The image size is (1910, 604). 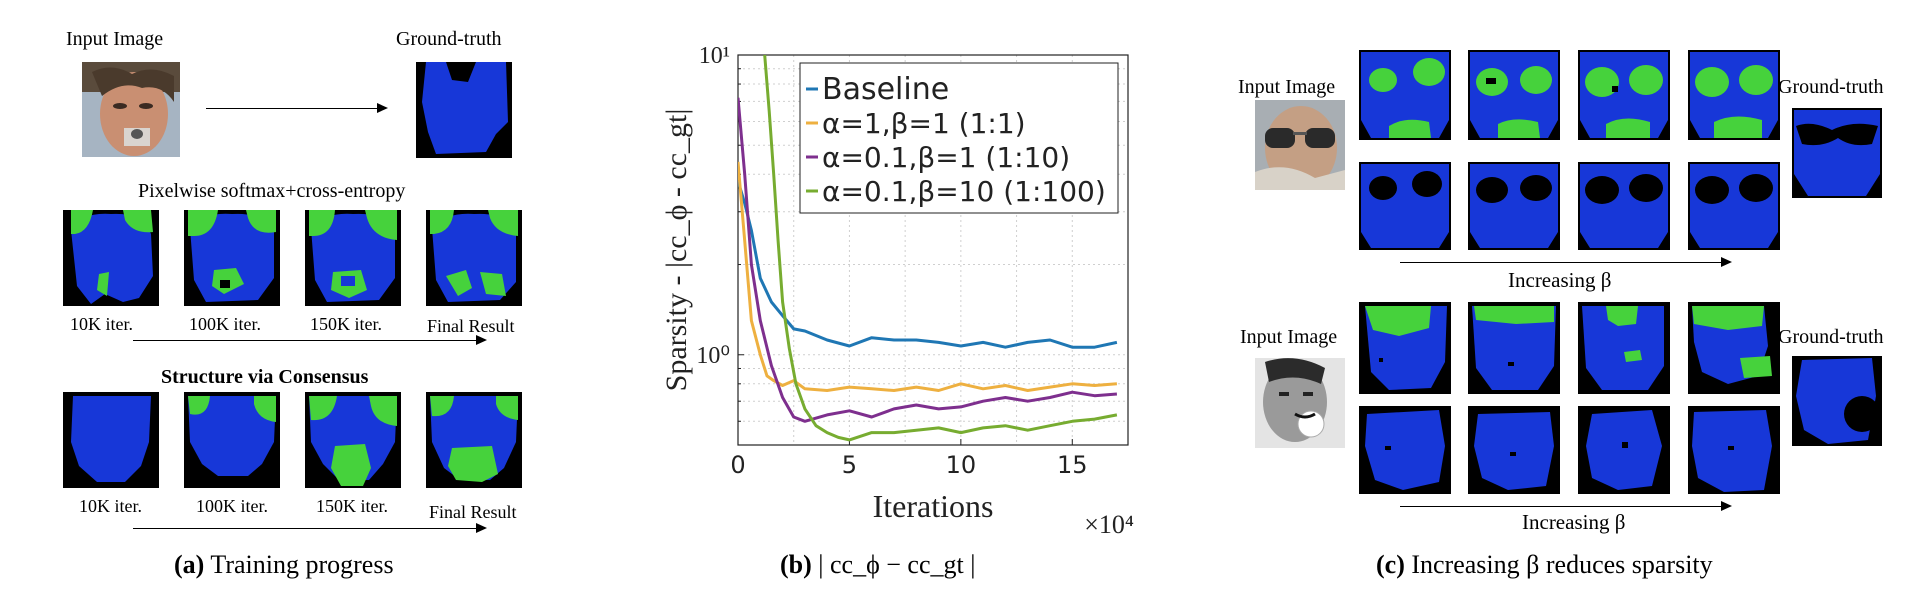 I want to click on x-tick-label: 15, so click(x=1072, y=465).